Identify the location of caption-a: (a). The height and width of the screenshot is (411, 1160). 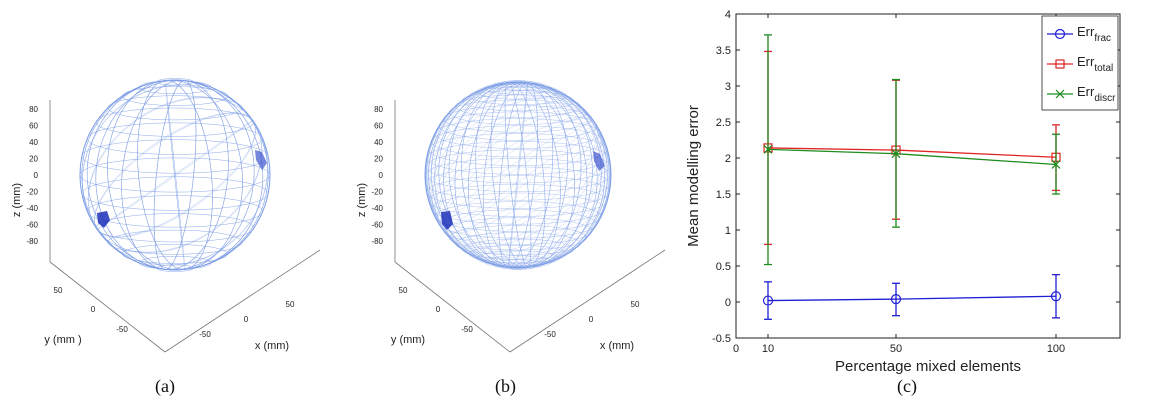
(165, 386).